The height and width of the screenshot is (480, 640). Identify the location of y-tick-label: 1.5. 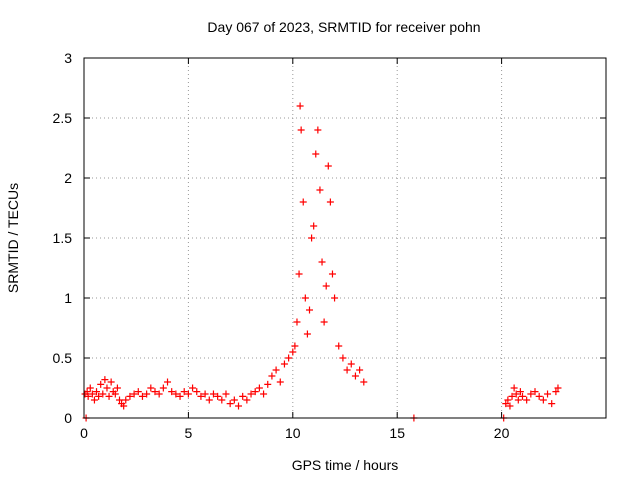
(63, 238).